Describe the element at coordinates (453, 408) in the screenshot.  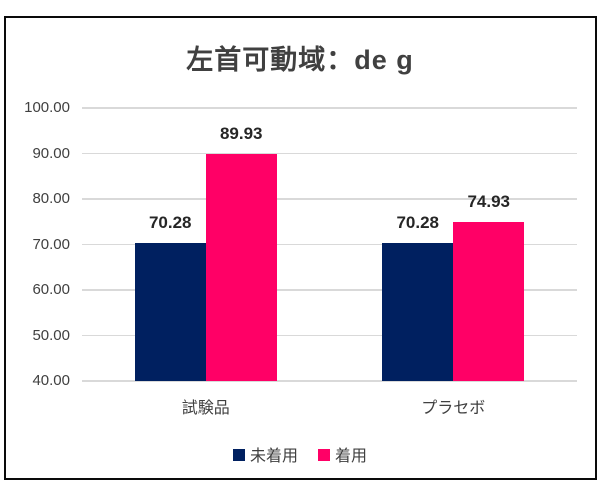
I see `x-axis-category-label: プラセボ` at that location.